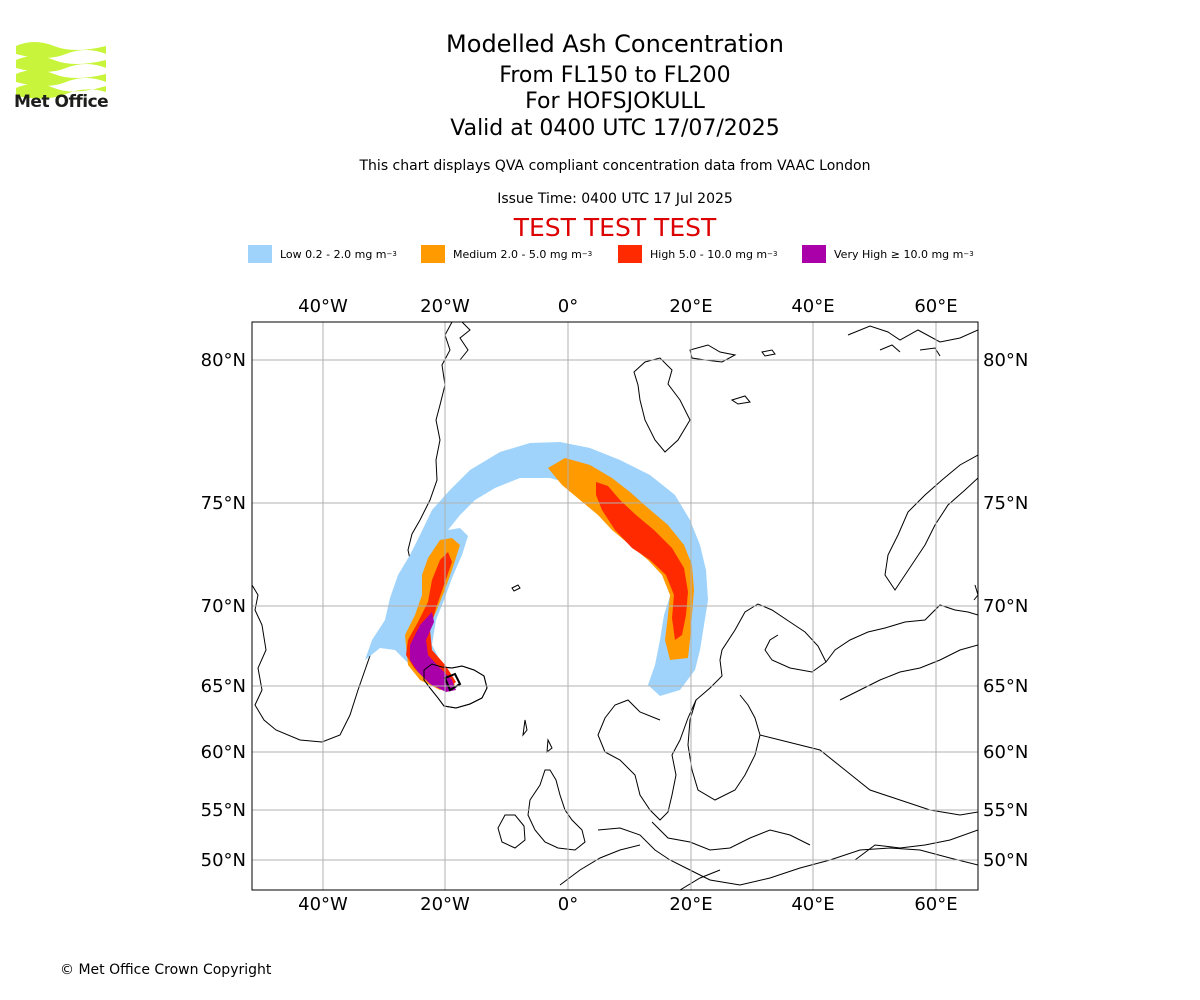  I want to click on copyright: © Met Office Crown Copyright, so click(166, 970).